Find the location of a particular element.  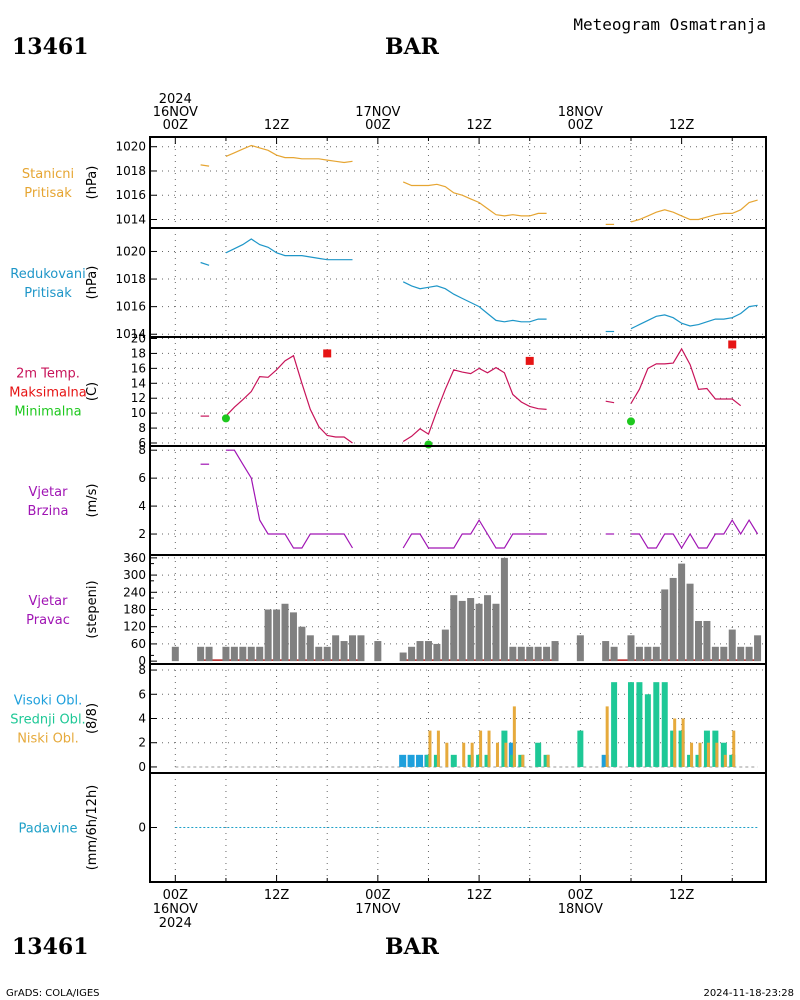

y-tick-label: 0 is located at coordinates (142, 767).